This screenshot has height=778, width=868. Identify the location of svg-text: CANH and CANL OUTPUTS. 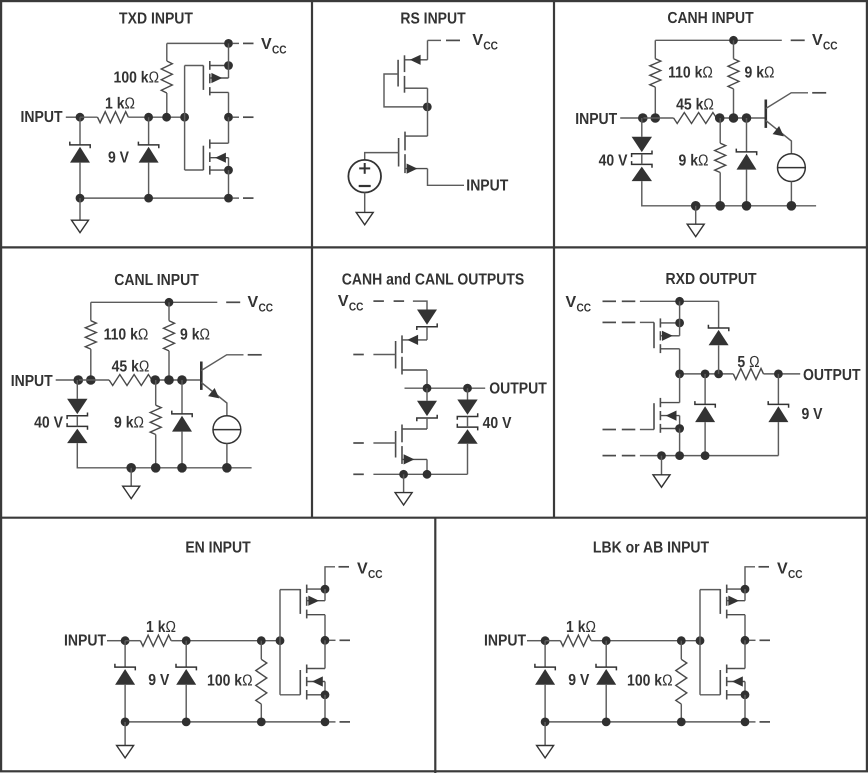
(433, 280).